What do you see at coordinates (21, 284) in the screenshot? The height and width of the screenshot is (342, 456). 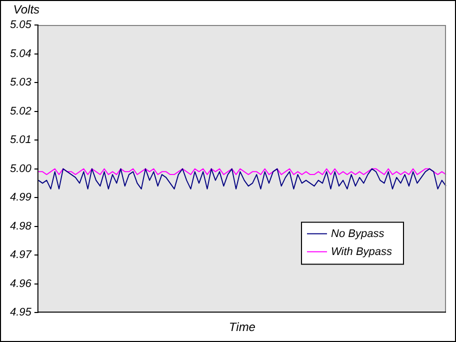 I see `y-tick-label: 4.96` at bounding box center [21, 284].